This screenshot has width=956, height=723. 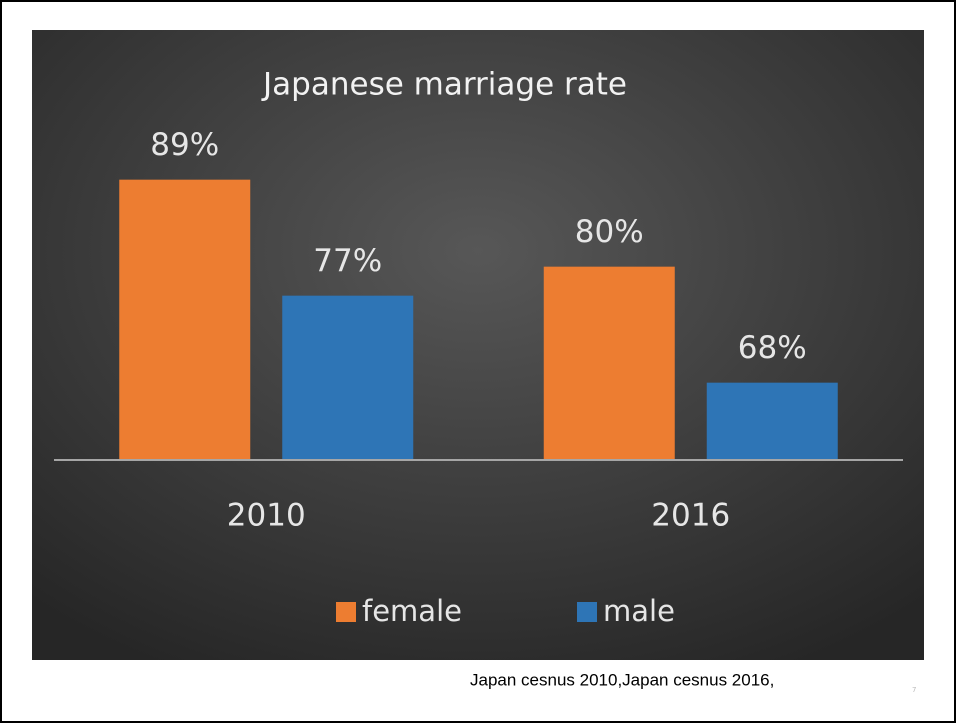 What do you see at coordinates (347, 261) in the screenshot?
I see `data-label: 77%` at bounding box center [347, 261].